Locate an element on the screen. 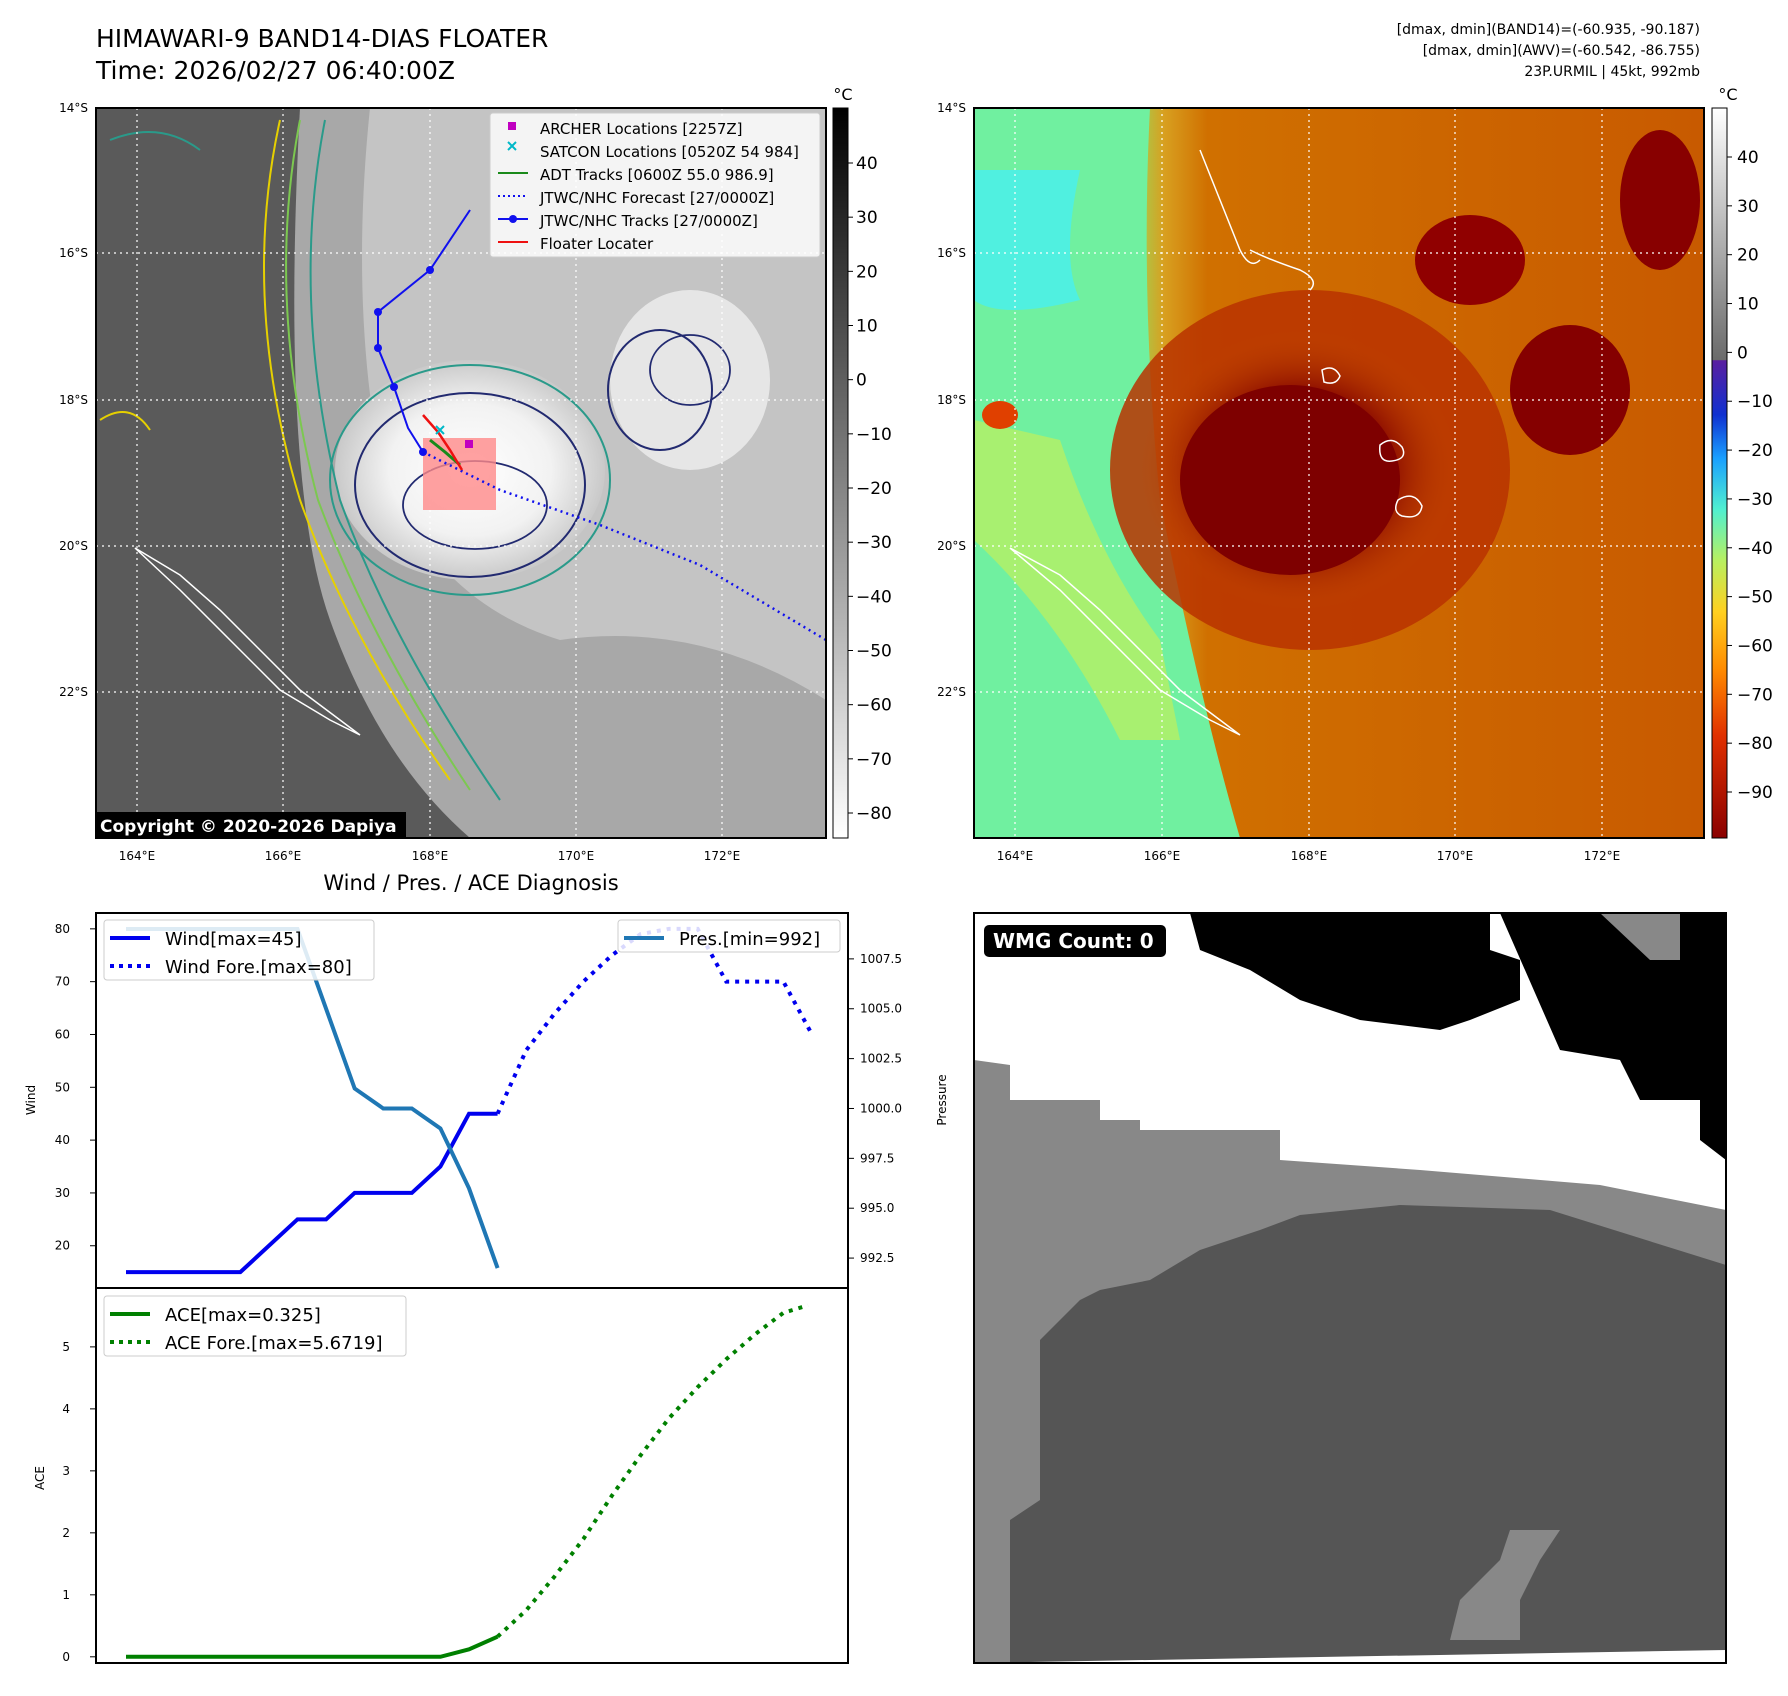 Image resolution: width=1788 pixels, height=1696 pixels. lat-label: 22°S is located at coordinates (73, 692).